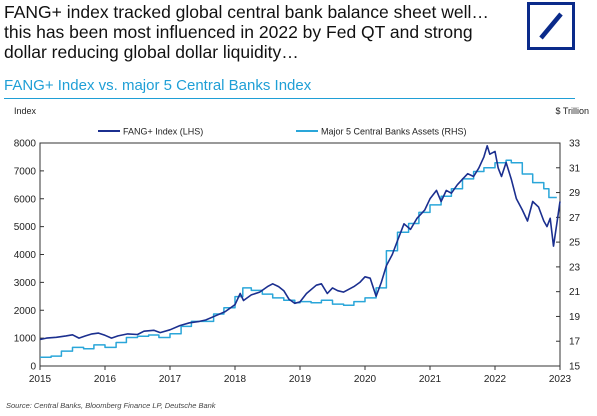 The height and width of the screenshot is (416, 597). I want to click on subtitle-divider, so click(289, 98).